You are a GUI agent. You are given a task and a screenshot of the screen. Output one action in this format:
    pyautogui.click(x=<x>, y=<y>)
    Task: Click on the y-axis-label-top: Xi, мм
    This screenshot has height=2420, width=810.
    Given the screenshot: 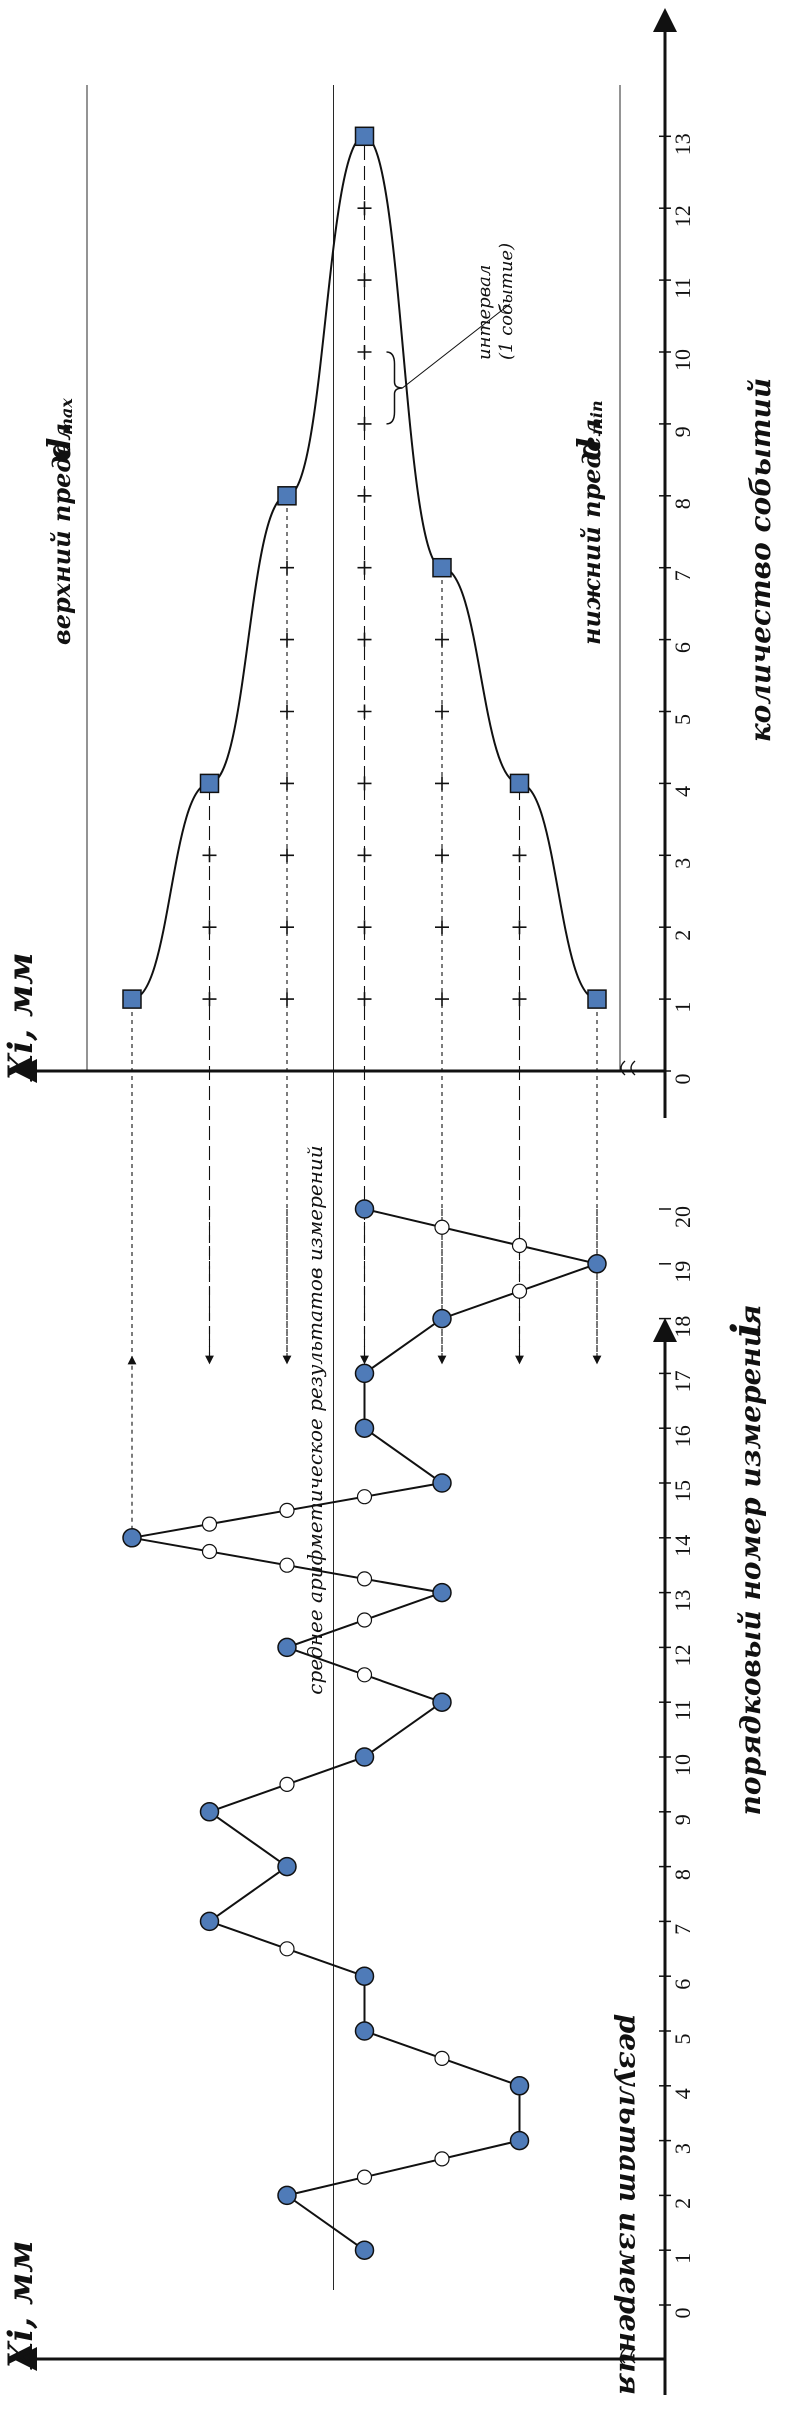 What is the action you would take?
    pyautogui.click(x=21, y=1017)
    